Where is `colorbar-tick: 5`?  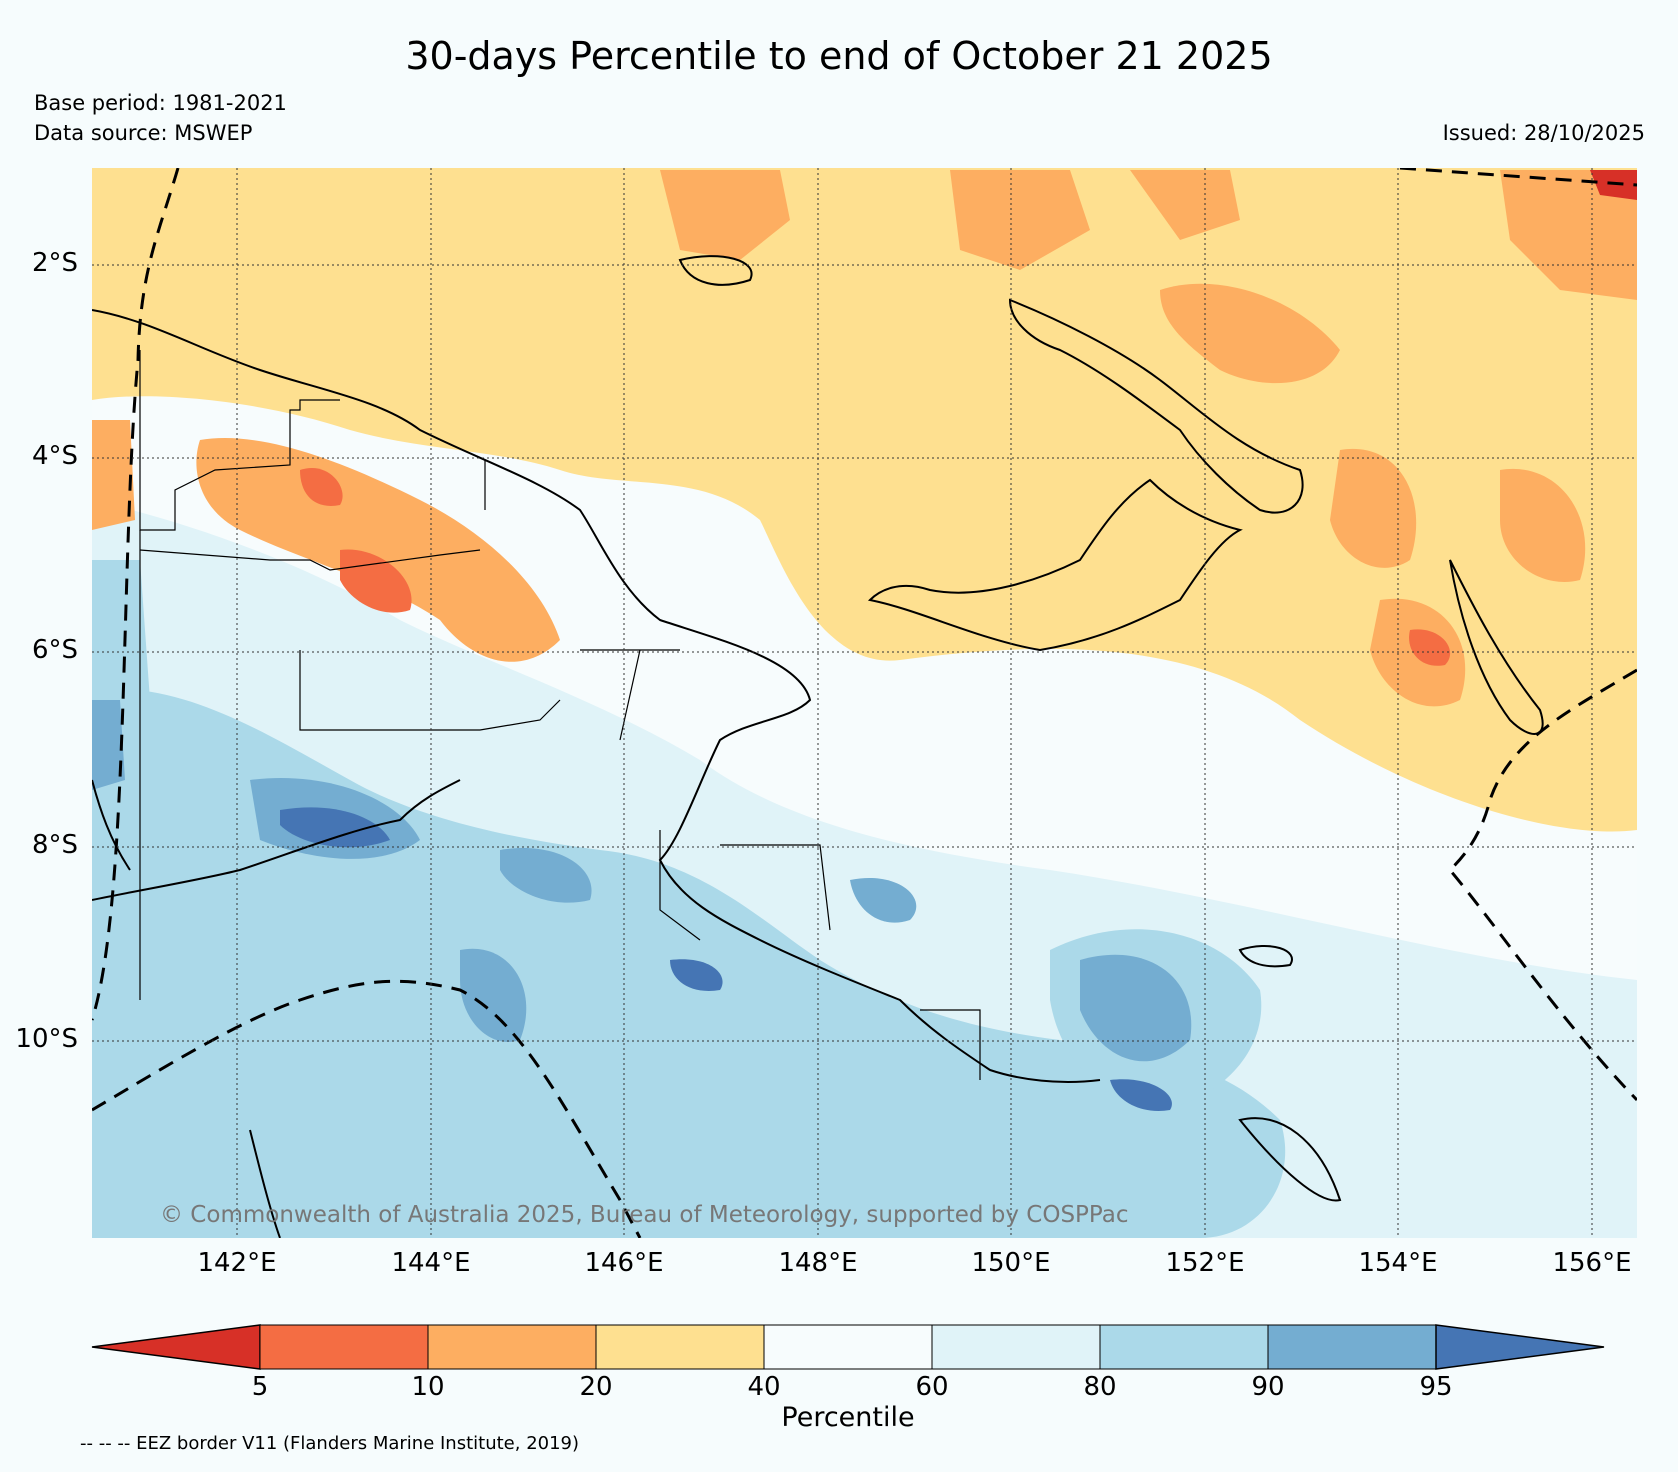
colorbar-tick: 5 is located at coordinates (260, 1387).